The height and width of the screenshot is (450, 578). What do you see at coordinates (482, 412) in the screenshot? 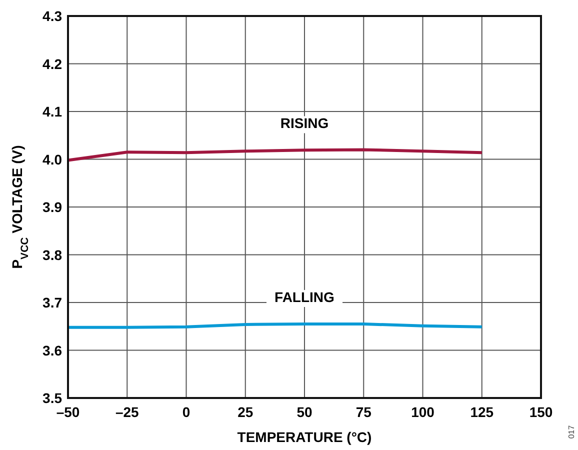
I see `x-tick-label: 125` at bounding box center [482, 412].